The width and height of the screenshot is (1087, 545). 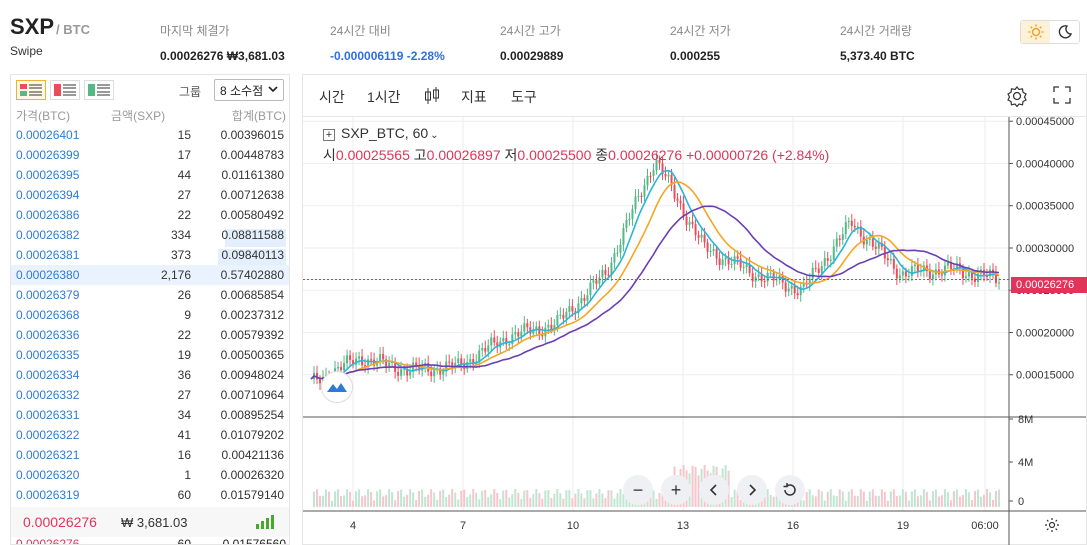 I want to click on orderbook-row: 0.00026382 334 0.08811588, so click(x=150, y=236).